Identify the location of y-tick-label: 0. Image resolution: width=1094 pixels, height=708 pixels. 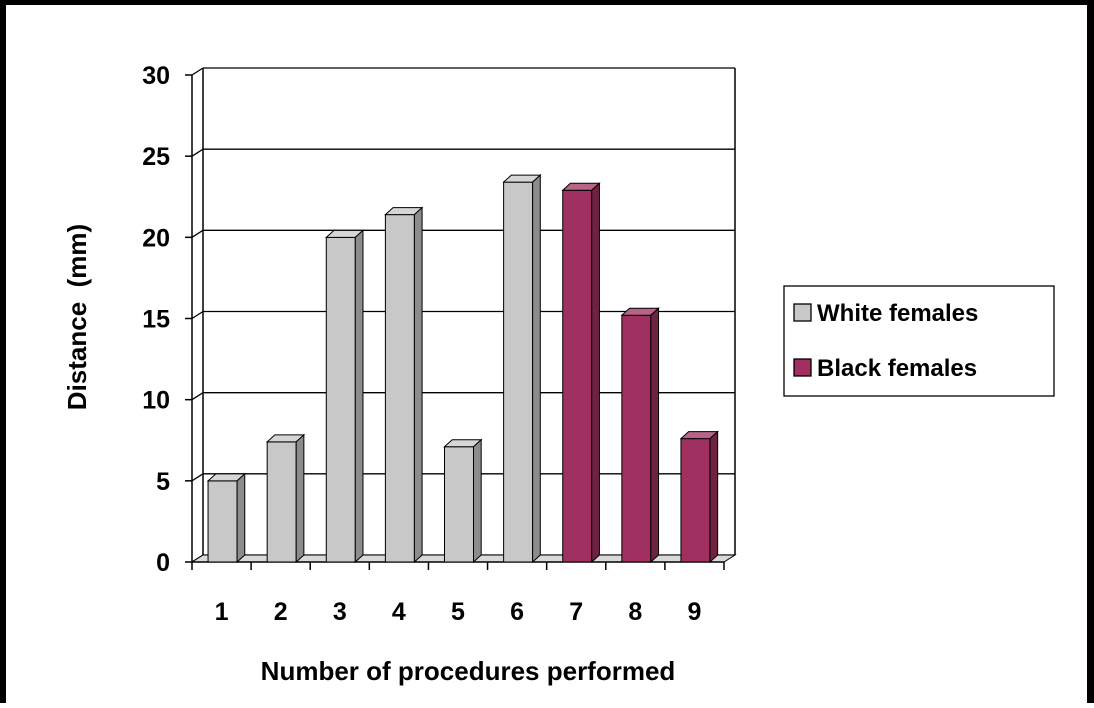
(163, 563).